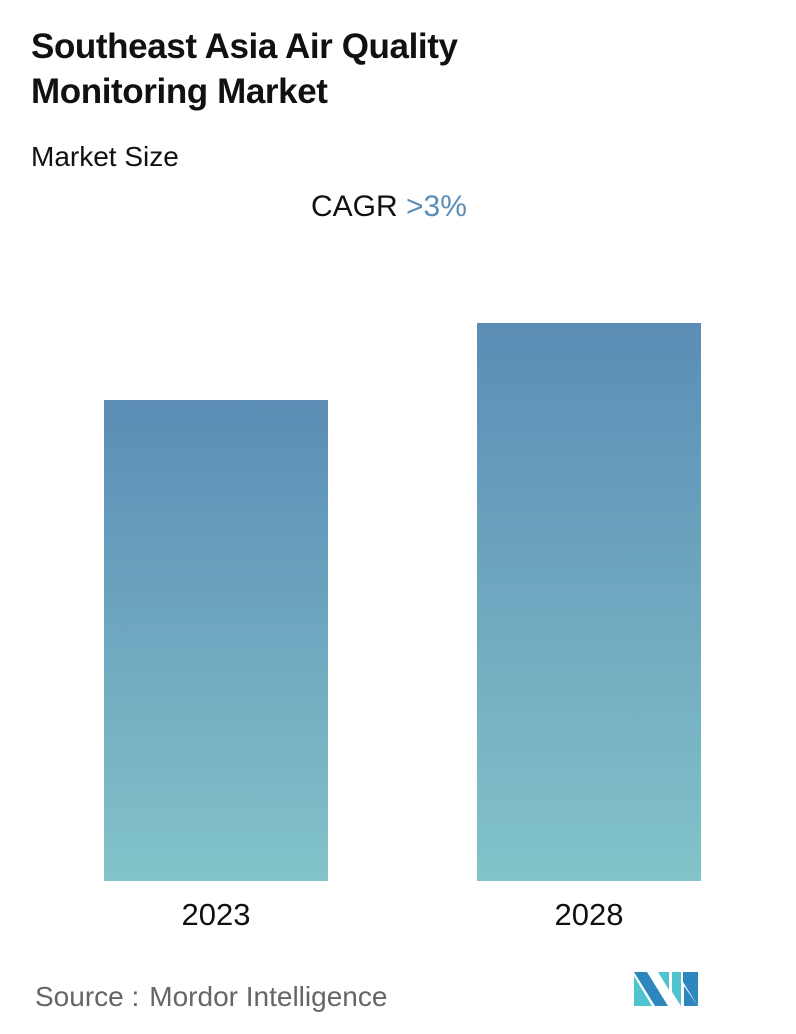  What do you see at coordinates (216, 914) in the screenshot?
I see `x-label-2023: 2023` at bounding box center [216, 914].